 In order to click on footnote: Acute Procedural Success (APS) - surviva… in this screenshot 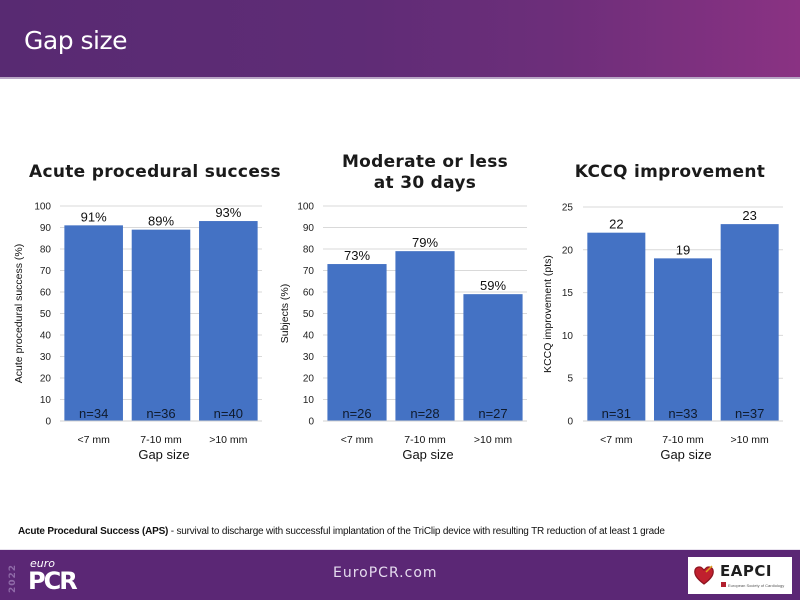, I will do `click(341, 531)`.